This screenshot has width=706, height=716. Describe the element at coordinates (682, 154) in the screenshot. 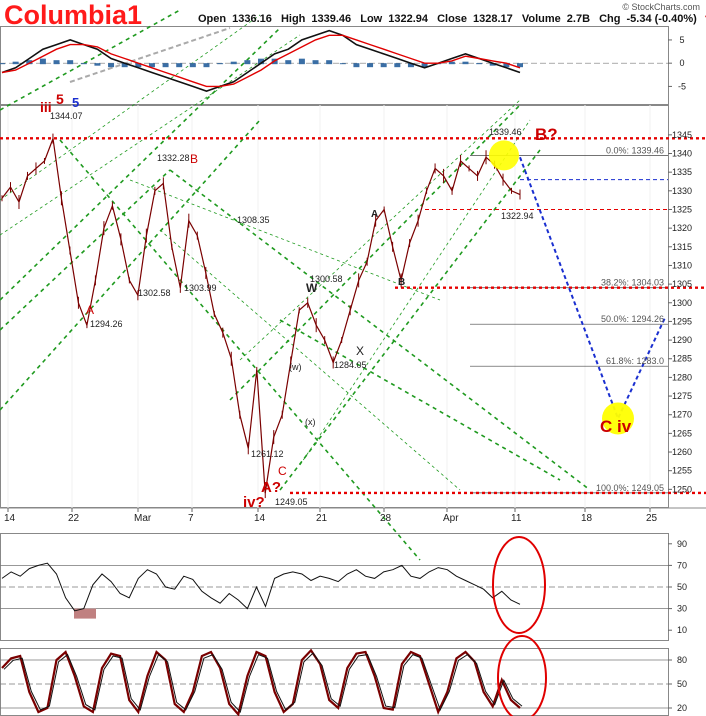

I see `price-y-tick-label: 1340` at that location.